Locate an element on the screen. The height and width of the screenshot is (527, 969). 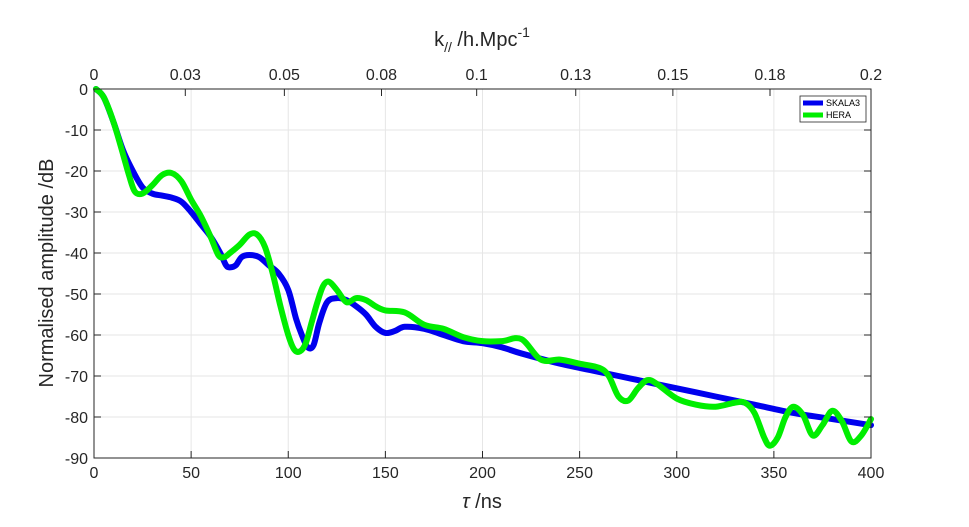
y-tick-label: 0 is located at coordinates (83, 90).